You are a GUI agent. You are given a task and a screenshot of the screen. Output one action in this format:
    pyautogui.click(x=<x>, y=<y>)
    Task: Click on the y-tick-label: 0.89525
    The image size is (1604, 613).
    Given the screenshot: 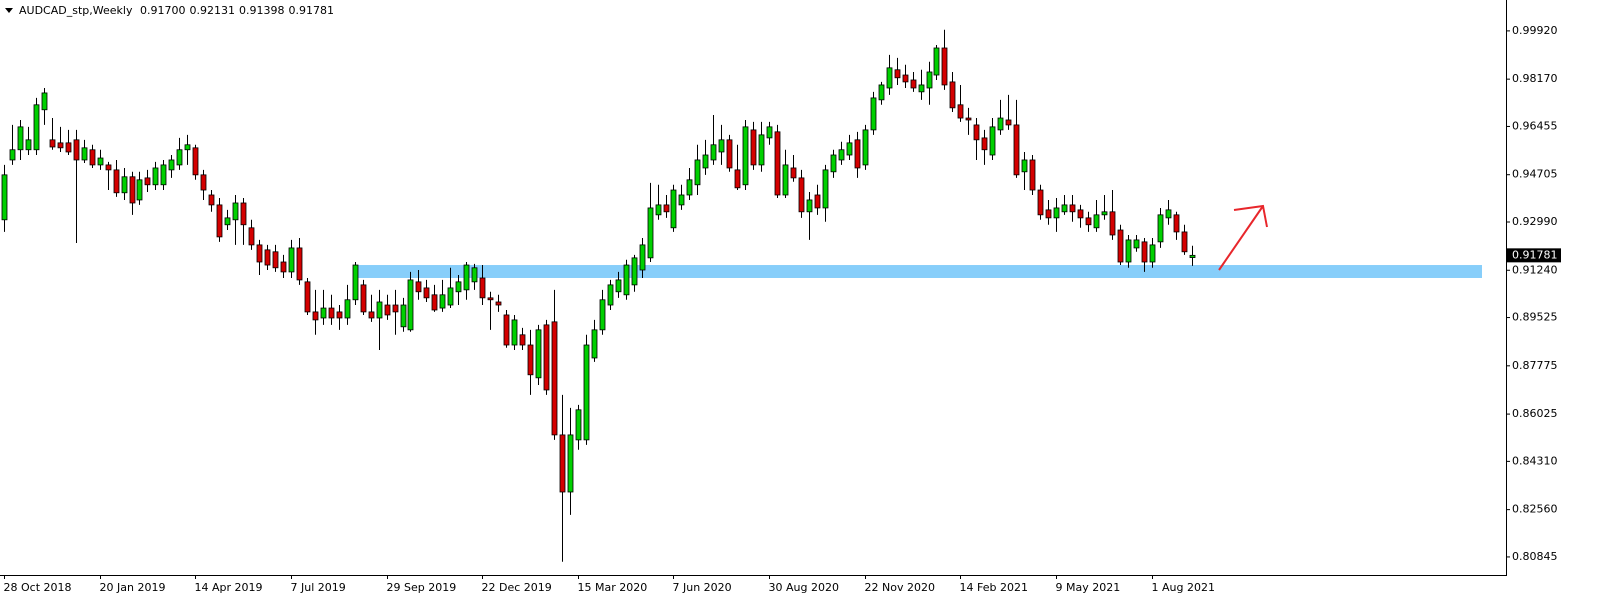 What is the action you would take?
    pyautogui.click(x=1535, y=317)
    